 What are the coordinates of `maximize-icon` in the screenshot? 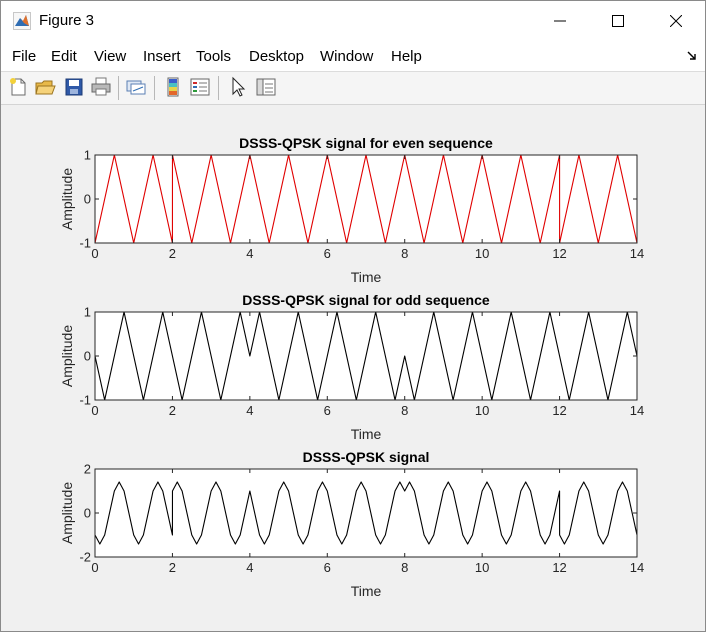 It's located at (618, 21).